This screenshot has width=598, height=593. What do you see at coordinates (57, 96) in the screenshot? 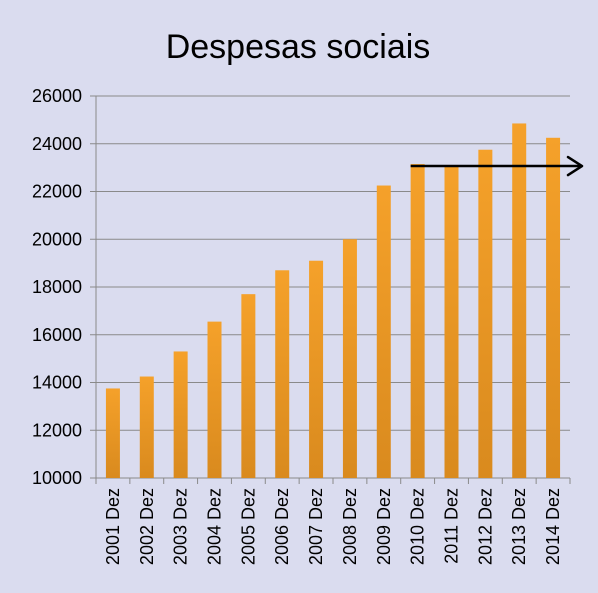
I see `y-tick-label: 26000` at bounding box center [57, 96].